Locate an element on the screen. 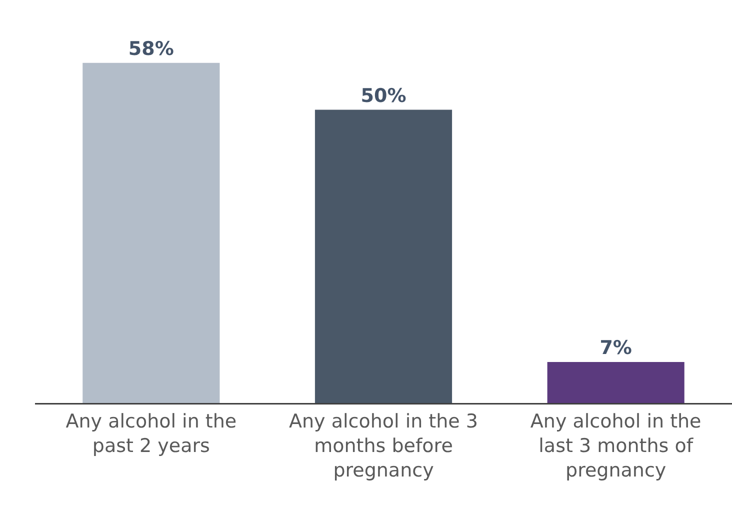 This screenshot has height=525, width=732. data-label: 50% is located at coordinates (383, 95).